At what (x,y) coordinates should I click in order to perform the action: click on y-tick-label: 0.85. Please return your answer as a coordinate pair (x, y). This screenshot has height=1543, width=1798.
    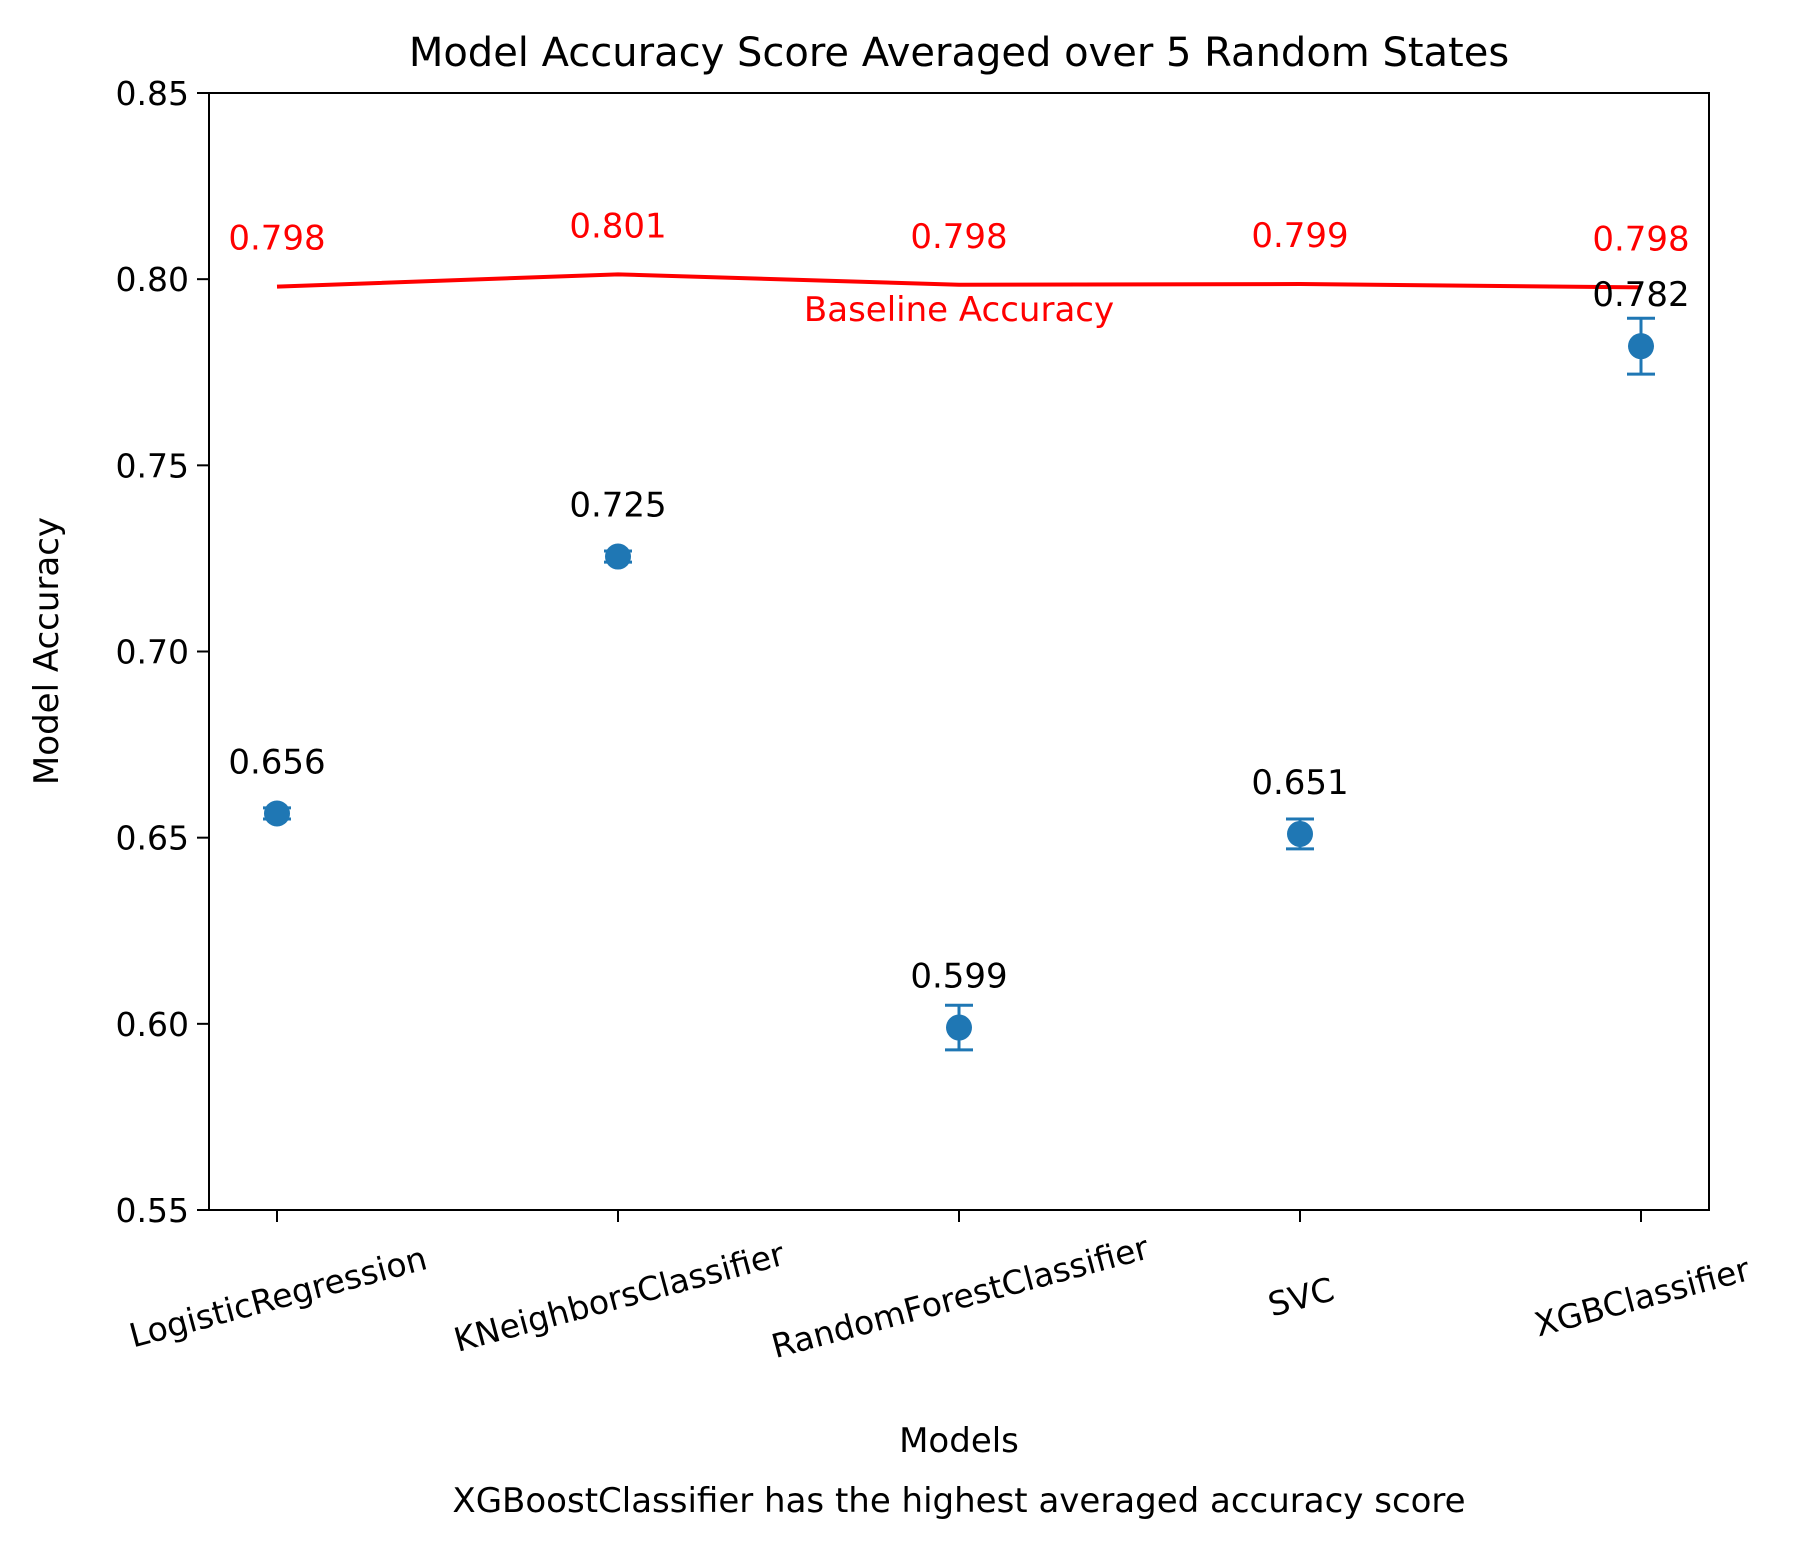
    Looking at the image, I should click on (152, 93).